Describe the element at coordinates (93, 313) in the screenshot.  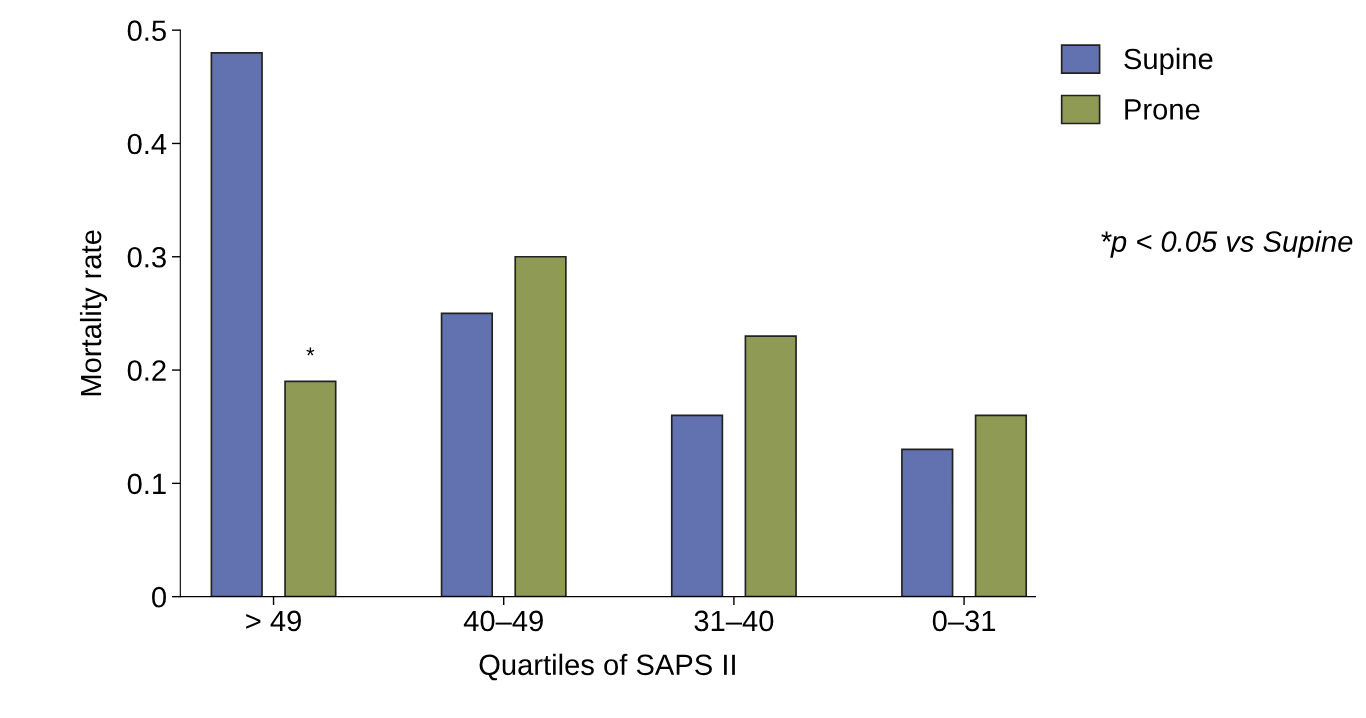
I see `y-axis-title: Mortality rate` at that location.